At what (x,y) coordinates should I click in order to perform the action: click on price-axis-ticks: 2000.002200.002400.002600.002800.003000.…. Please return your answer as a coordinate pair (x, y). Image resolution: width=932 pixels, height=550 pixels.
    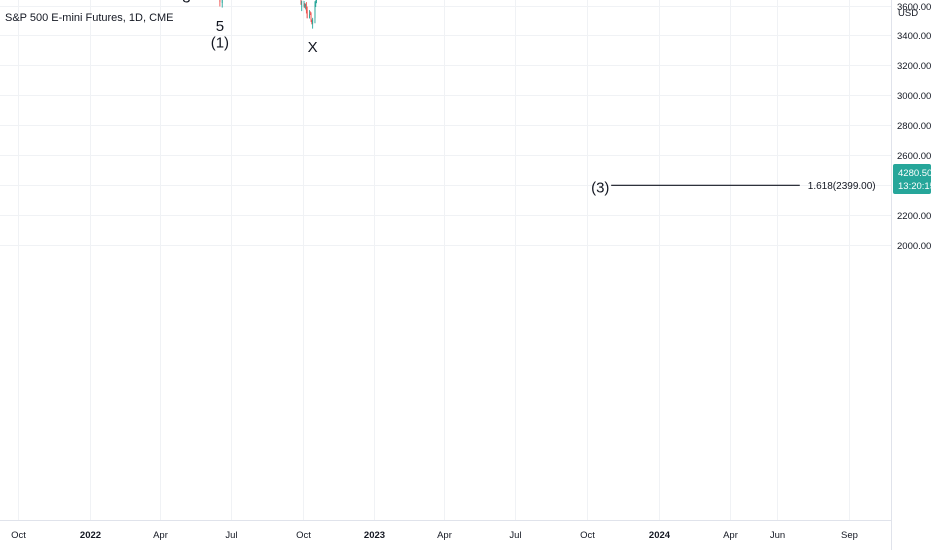
    Looking at the image, I should click on (914, 127).